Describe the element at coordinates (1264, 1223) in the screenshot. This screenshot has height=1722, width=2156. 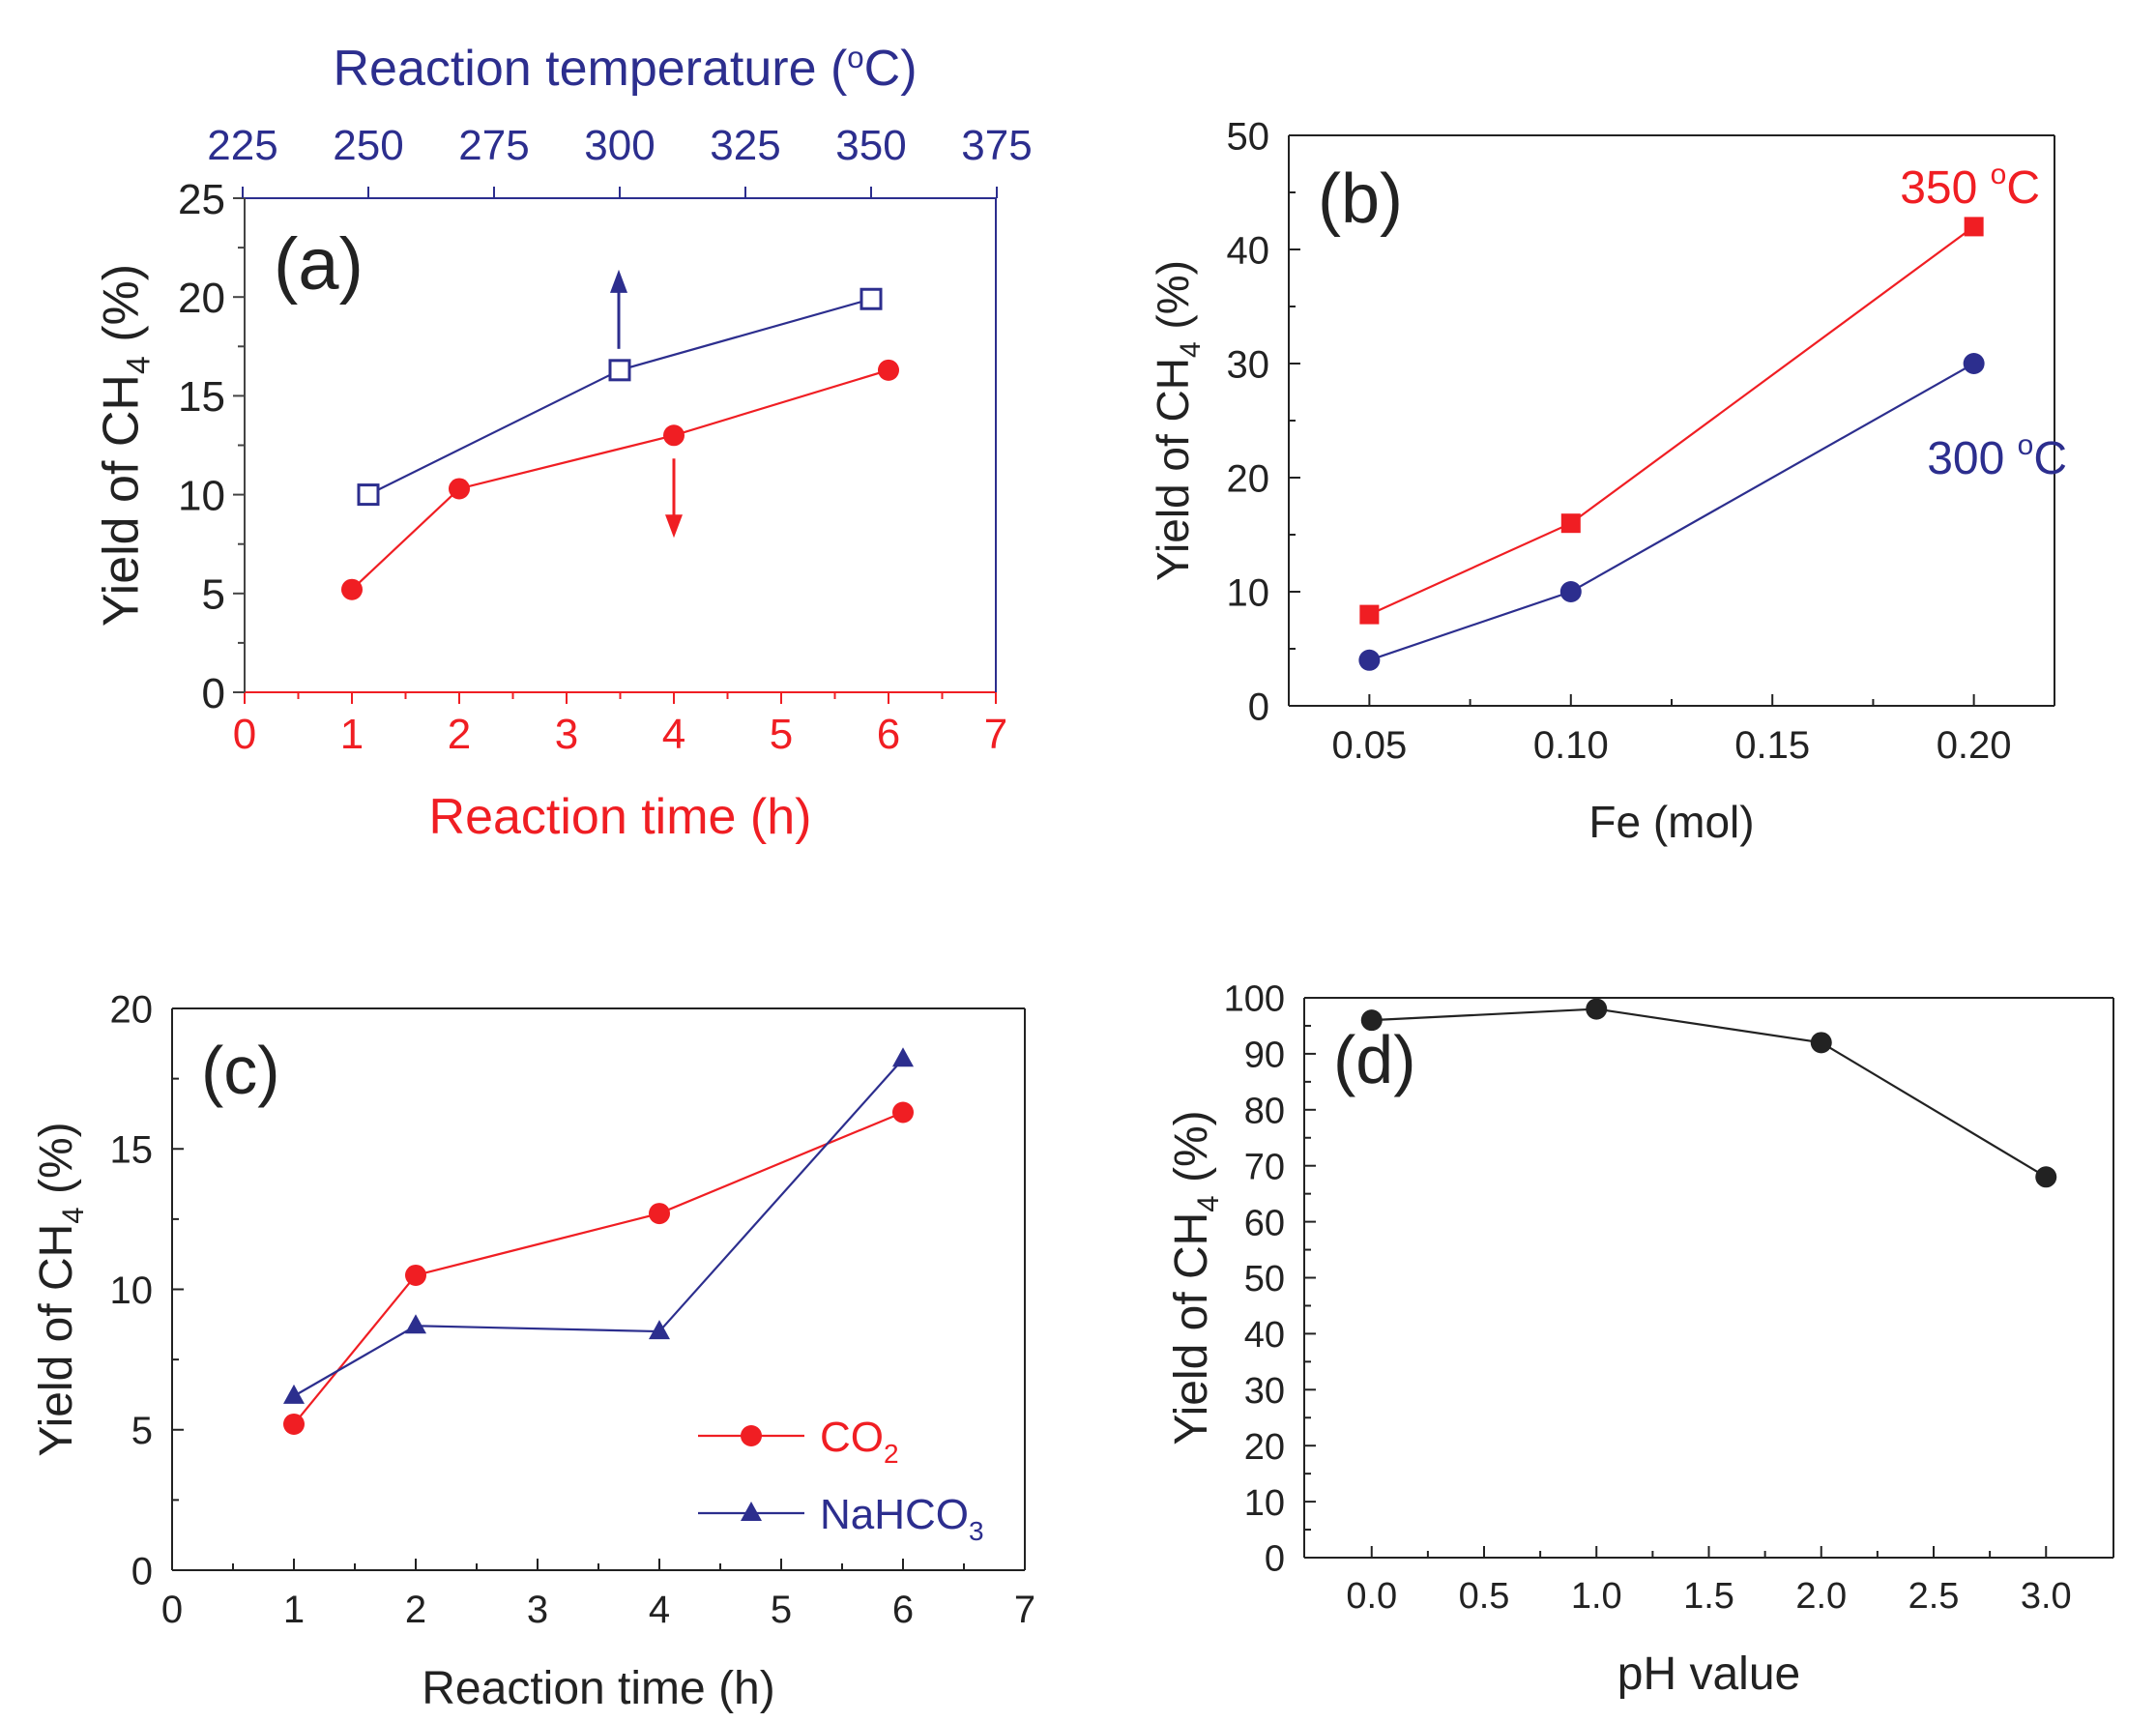
I see `y-tick-label: 60` at that location.